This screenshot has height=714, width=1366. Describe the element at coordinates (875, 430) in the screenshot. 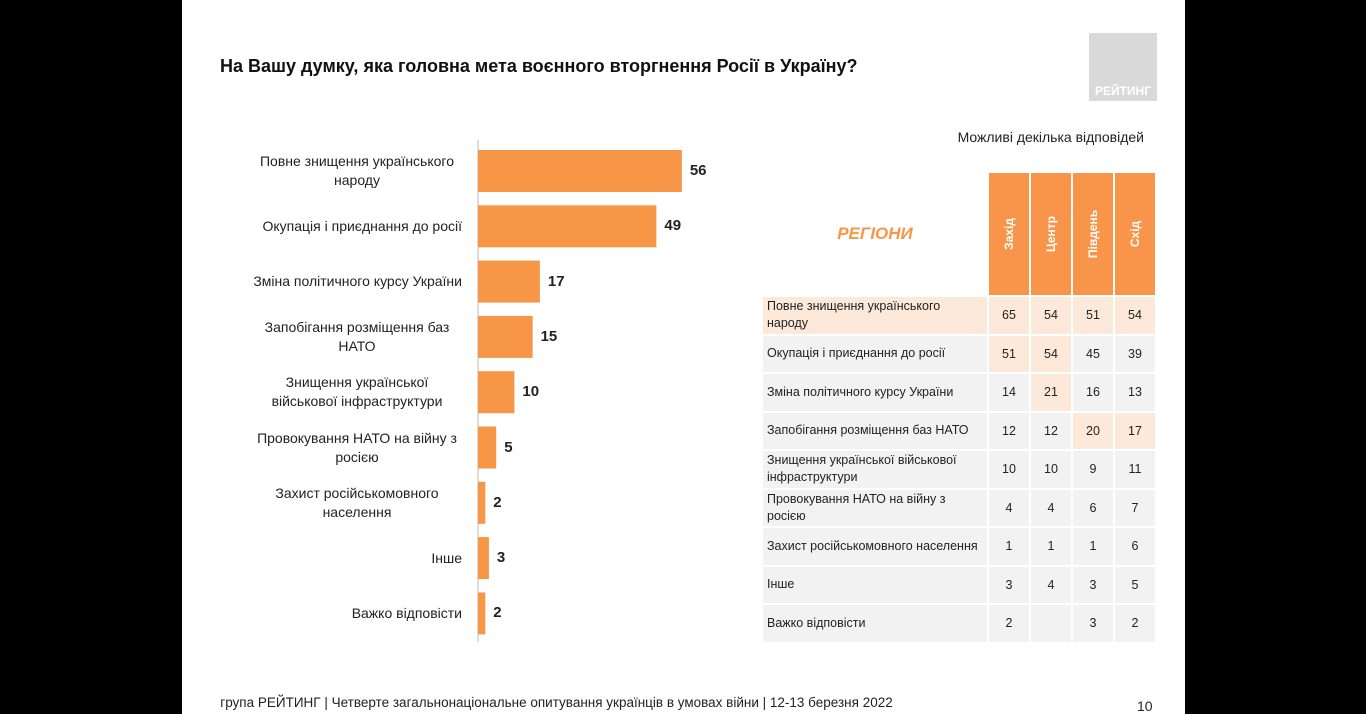

I see `row-label: Запобігання розміщення баз НАТО` at that location.